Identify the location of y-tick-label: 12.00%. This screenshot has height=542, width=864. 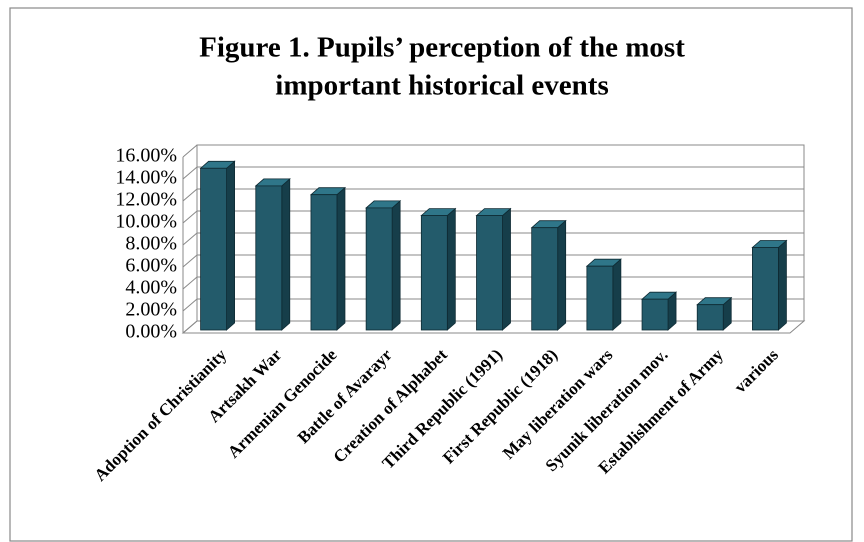
(146, 200).